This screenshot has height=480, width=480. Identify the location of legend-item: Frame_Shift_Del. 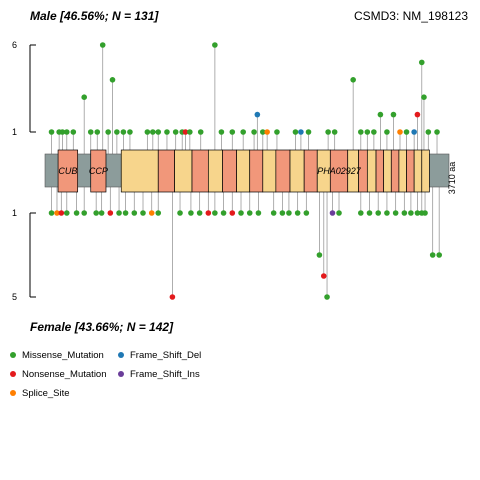
(159, 355).